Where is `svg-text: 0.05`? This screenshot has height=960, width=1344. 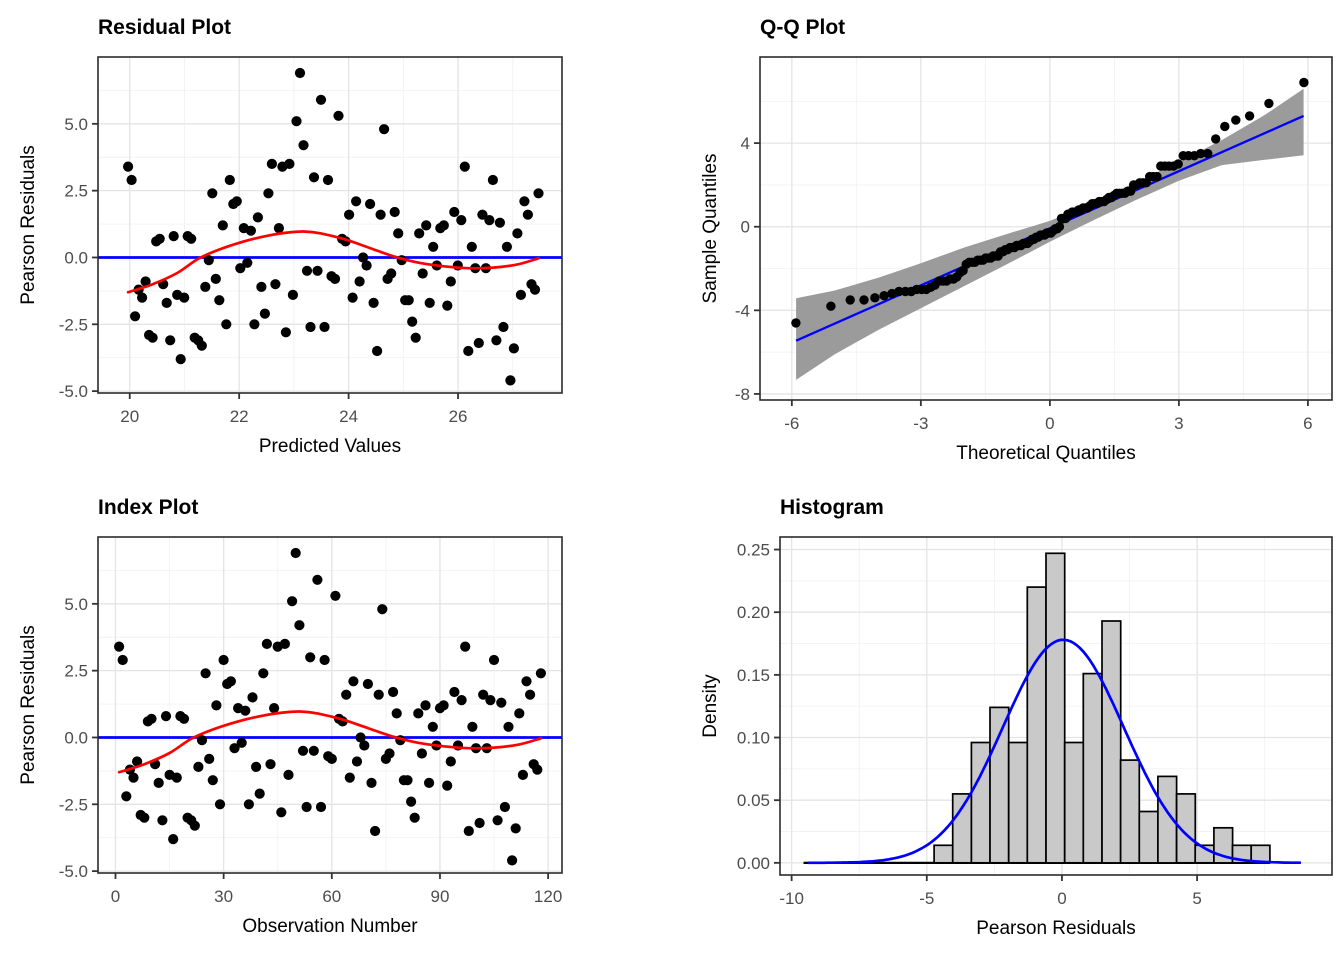
svg-text: 0.05 is located at coordinates (753, 800).